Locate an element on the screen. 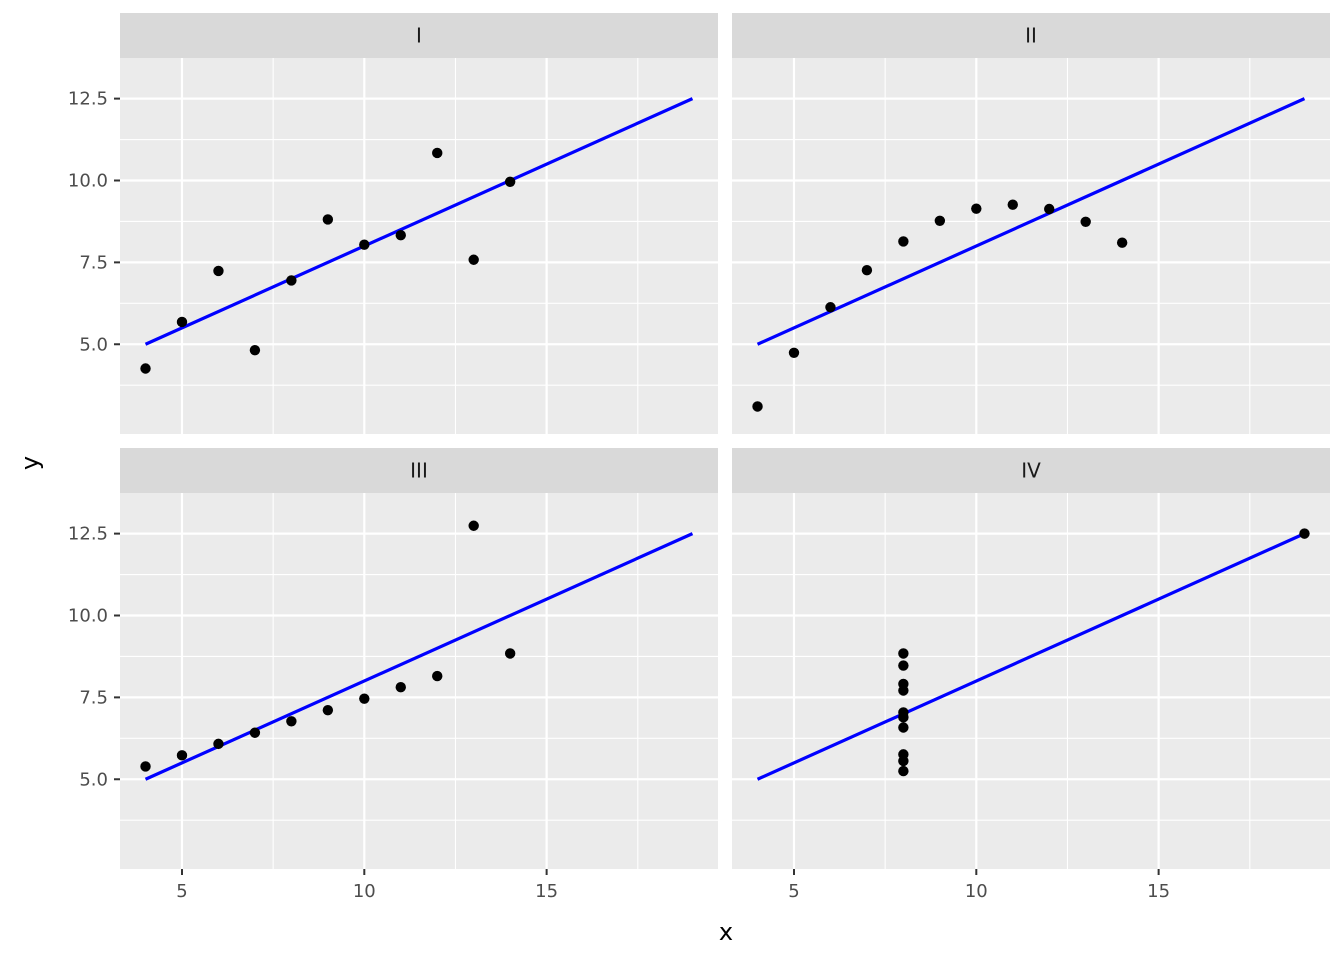 This screenshot has height=960, width=1344. facet-strip-label: III is located at coordinates (419, 471).